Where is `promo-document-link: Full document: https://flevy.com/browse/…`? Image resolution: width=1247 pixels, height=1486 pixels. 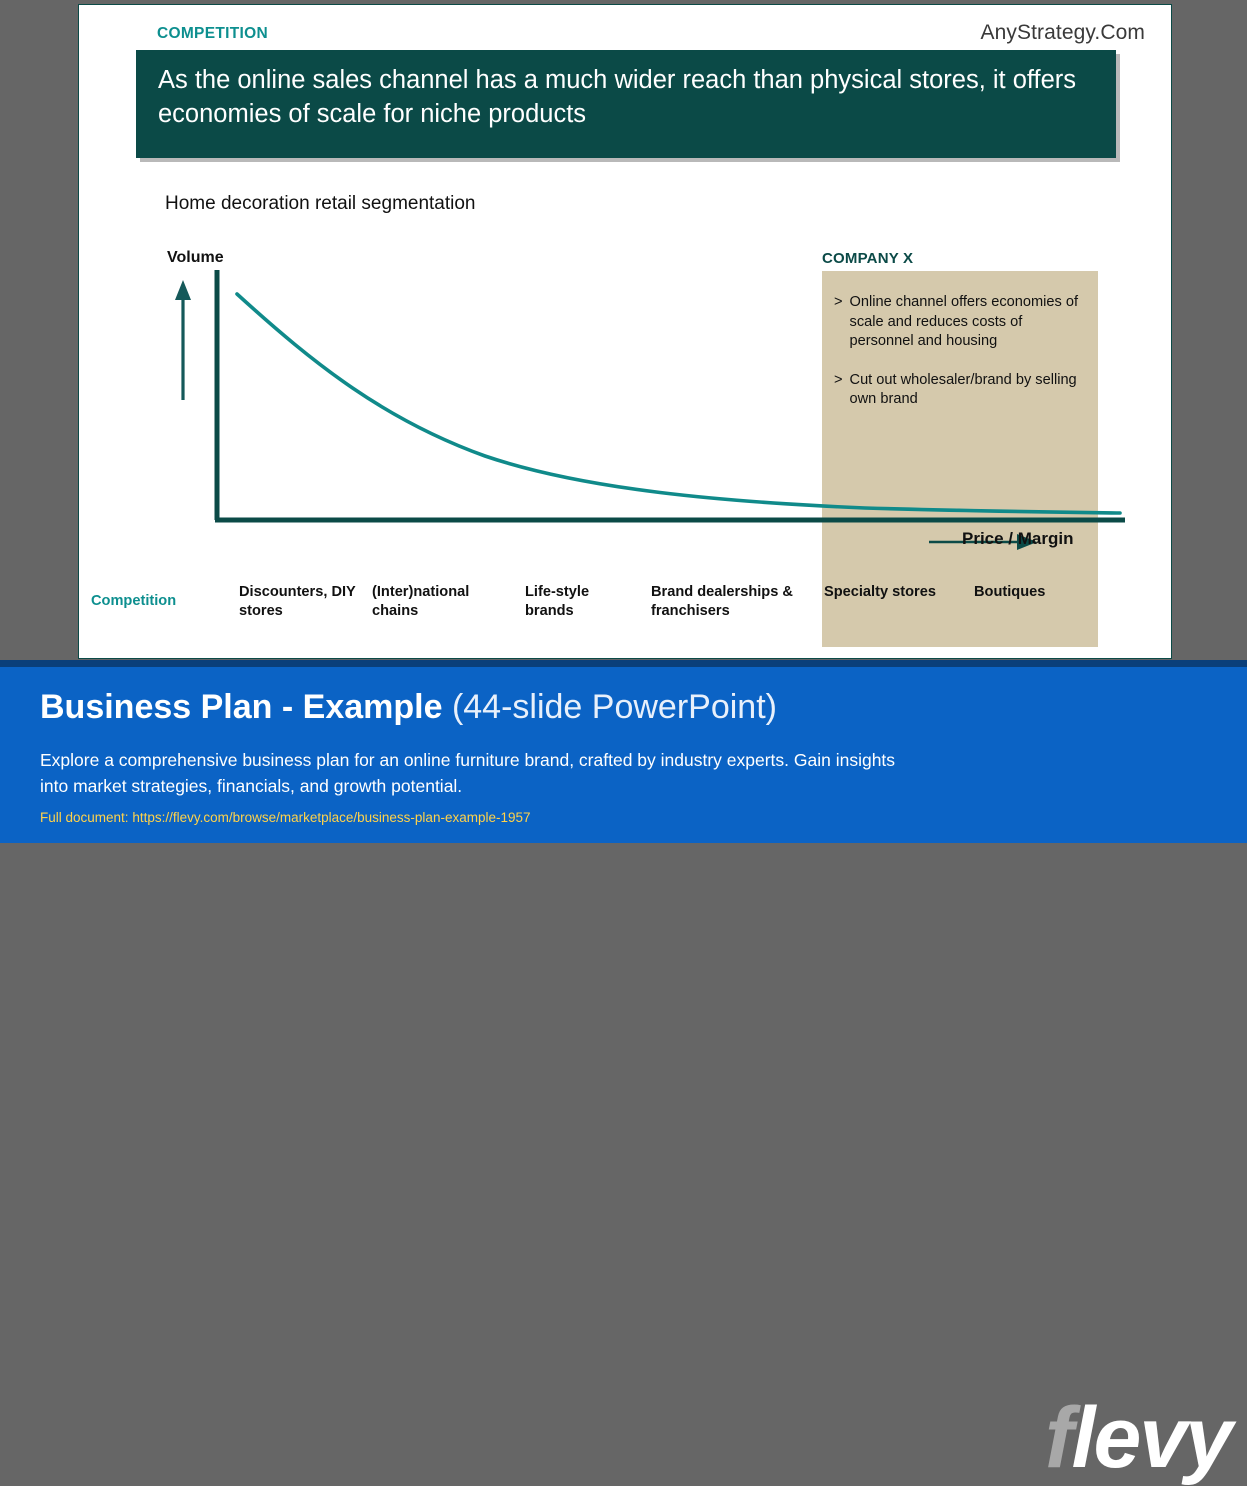 promo-document-link: Full document: https://flevy.com/browse/… is located at coordinates (285, 817).